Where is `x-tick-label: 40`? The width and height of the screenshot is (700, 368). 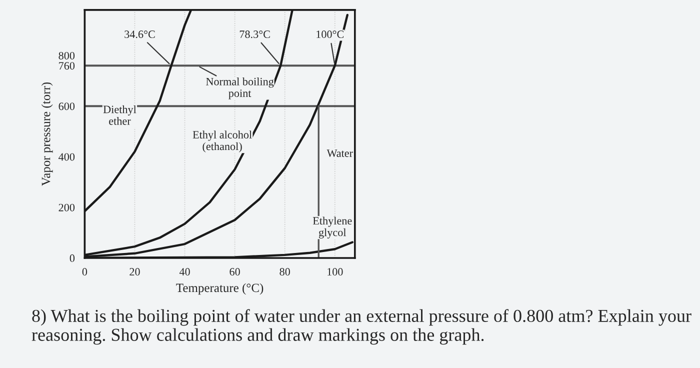
x-tick-label: 40 is located at coordinates (184, 272).